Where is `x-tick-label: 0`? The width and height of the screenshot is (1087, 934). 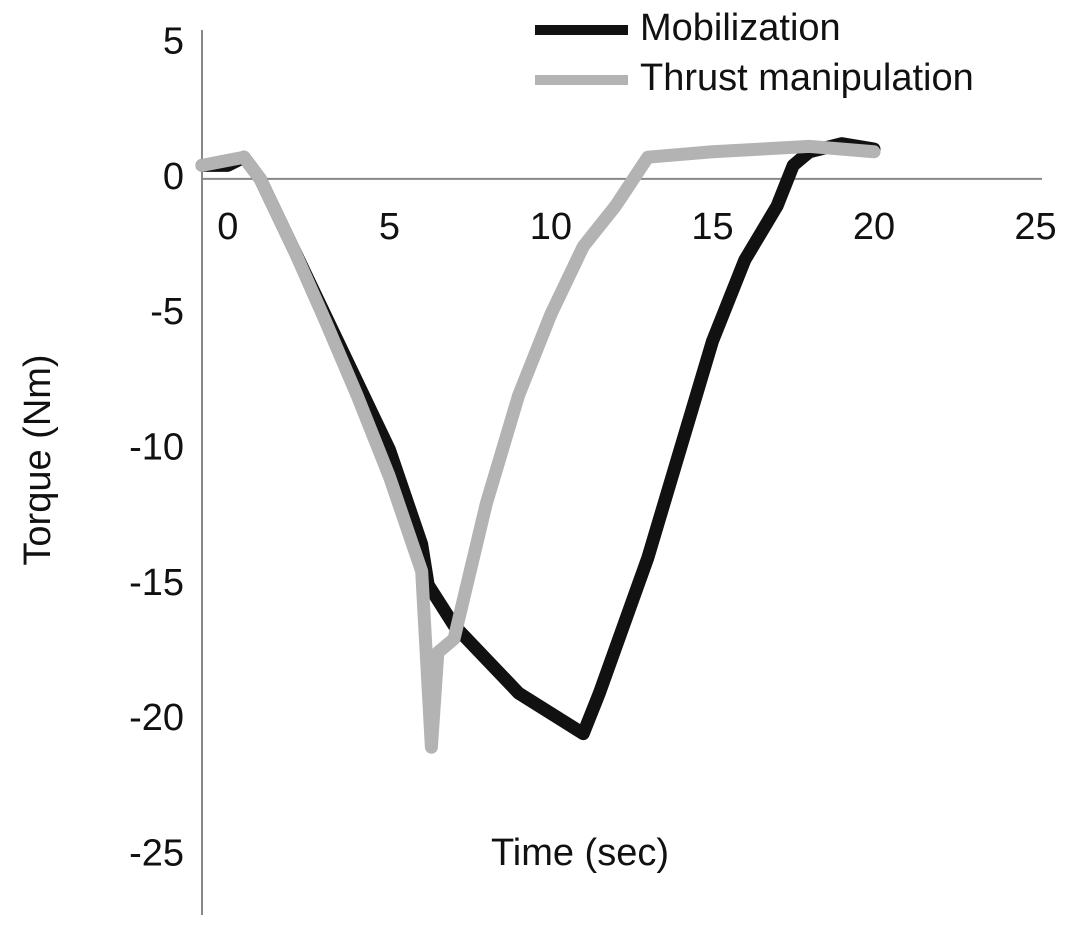 x-tick-label: 0 is located at coordinates (227, 227).